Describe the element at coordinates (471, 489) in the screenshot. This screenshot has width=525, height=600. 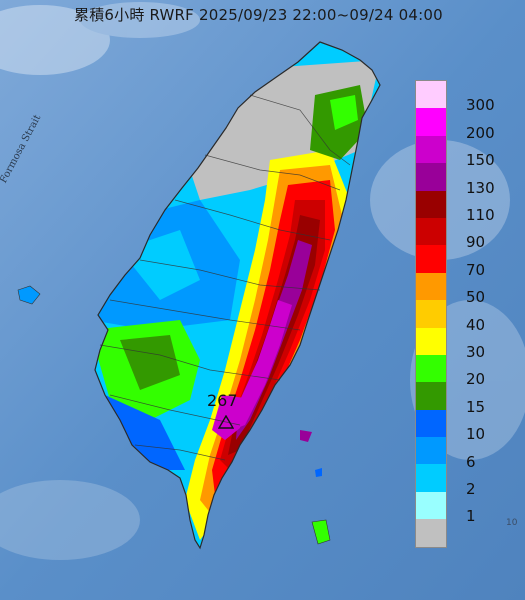
I see `legend-label: 2` at that location.